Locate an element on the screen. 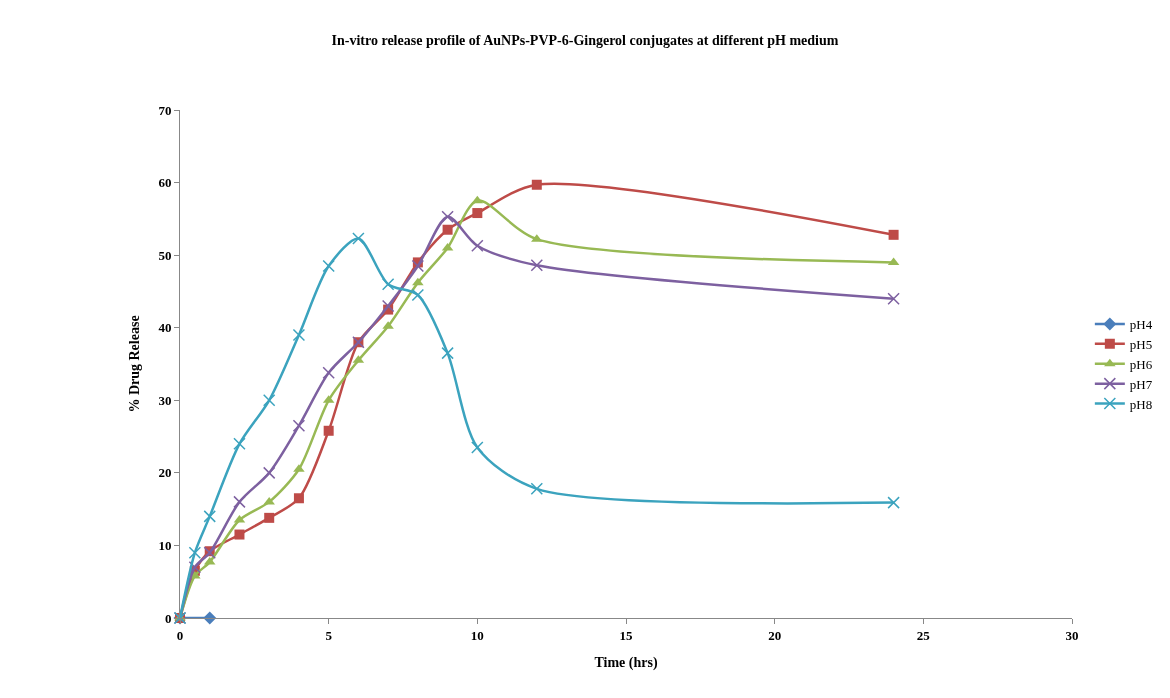  legend-label: pH6 is located at coordinates (1141, 364).